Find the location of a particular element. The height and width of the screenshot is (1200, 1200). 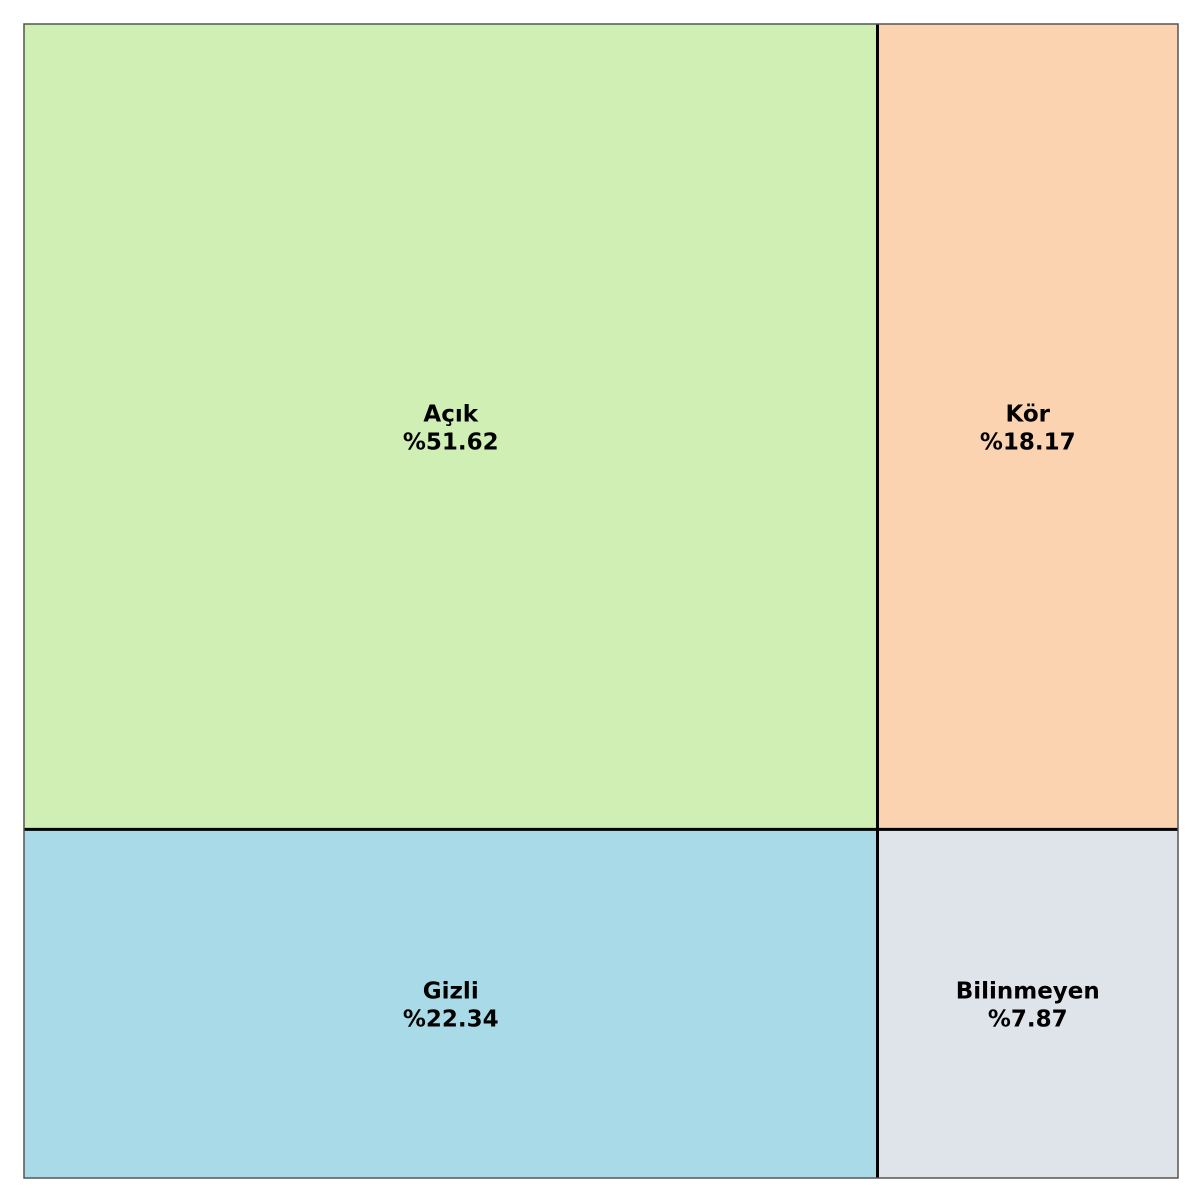

treemap-cell-3-rect is located at coordinates (1027, 1003).